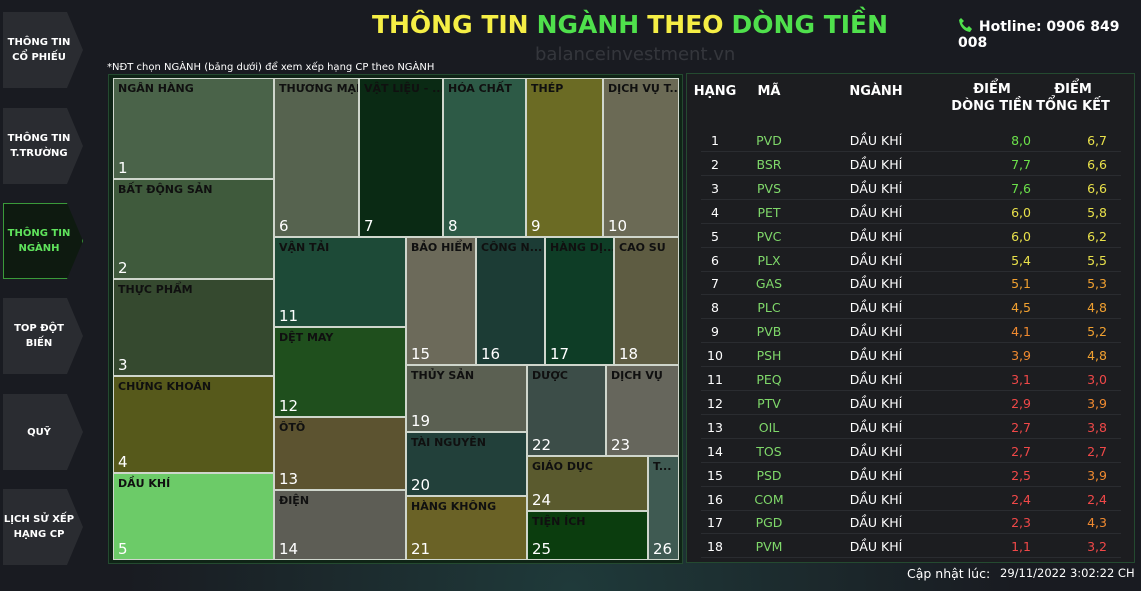 The width and height of the screenshot is (1141, 591). What do you see at coordinates (1021, 332) in the screenshot?
I see `table-cell: 4,1` at bounding box center [1021, 332].